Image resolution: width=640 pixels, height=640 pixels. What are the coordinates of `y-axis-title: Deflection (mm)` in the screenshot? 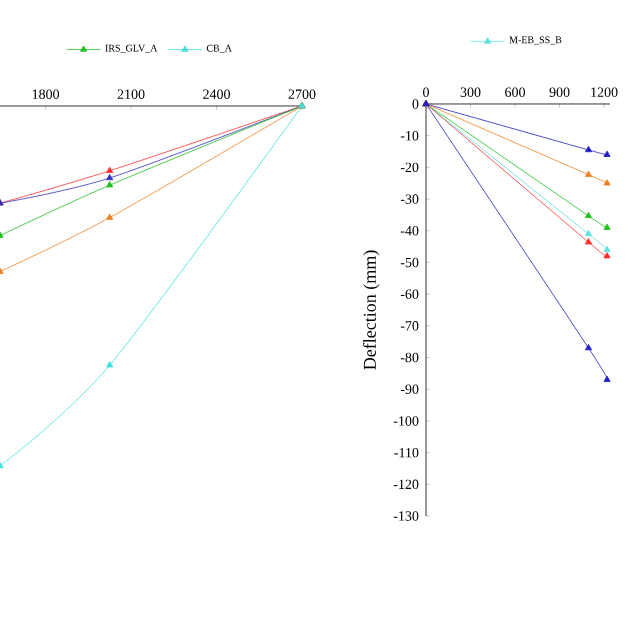 It's located at (371, 310).